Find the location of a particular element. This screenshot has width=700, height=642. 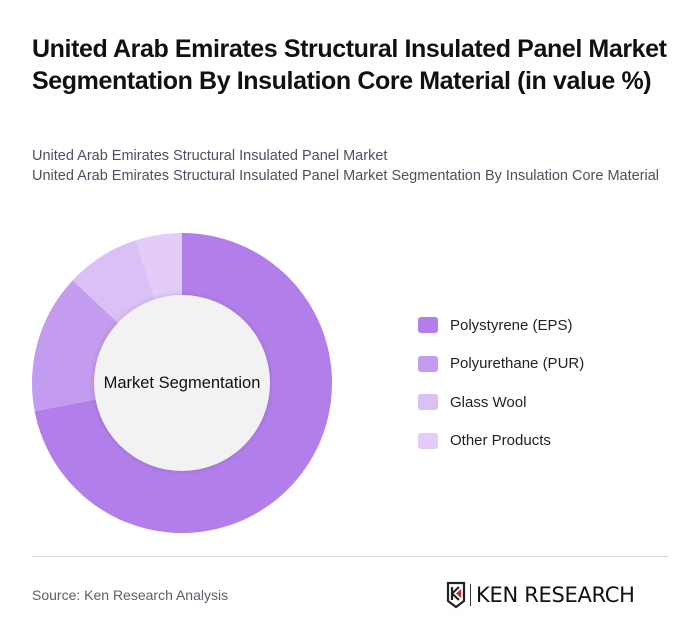

legend-item-polystyrene: Polystyrene (EPS) is located at coordinates (501, 325).